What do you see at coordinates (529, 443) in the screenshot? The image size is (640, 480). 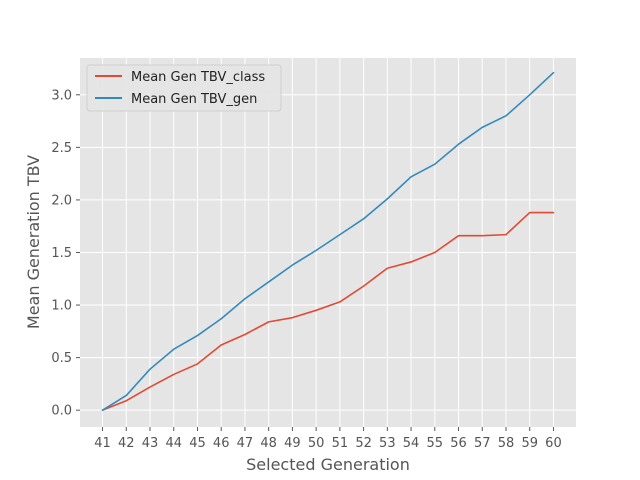 I see `x-tick-label: 59` at bounding box center [529, 443].